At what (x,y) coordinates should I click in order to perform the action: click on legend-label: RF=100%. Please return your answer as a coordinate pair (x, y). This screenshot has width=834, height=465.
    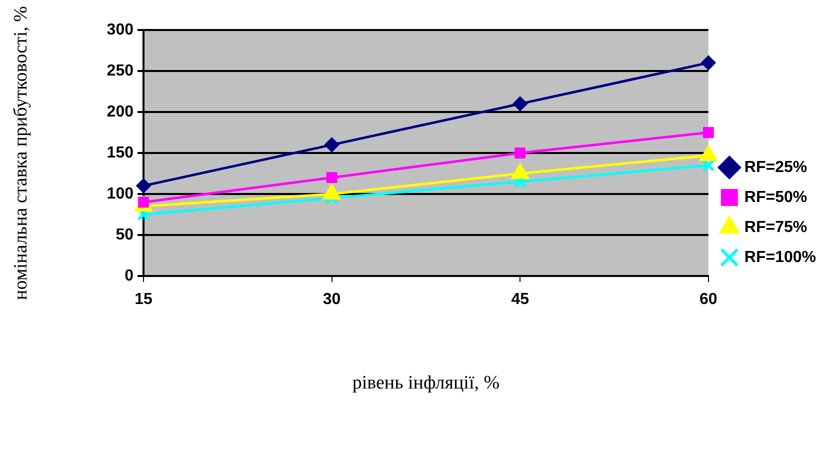
    Looking at the image, I should click on (780, 257).